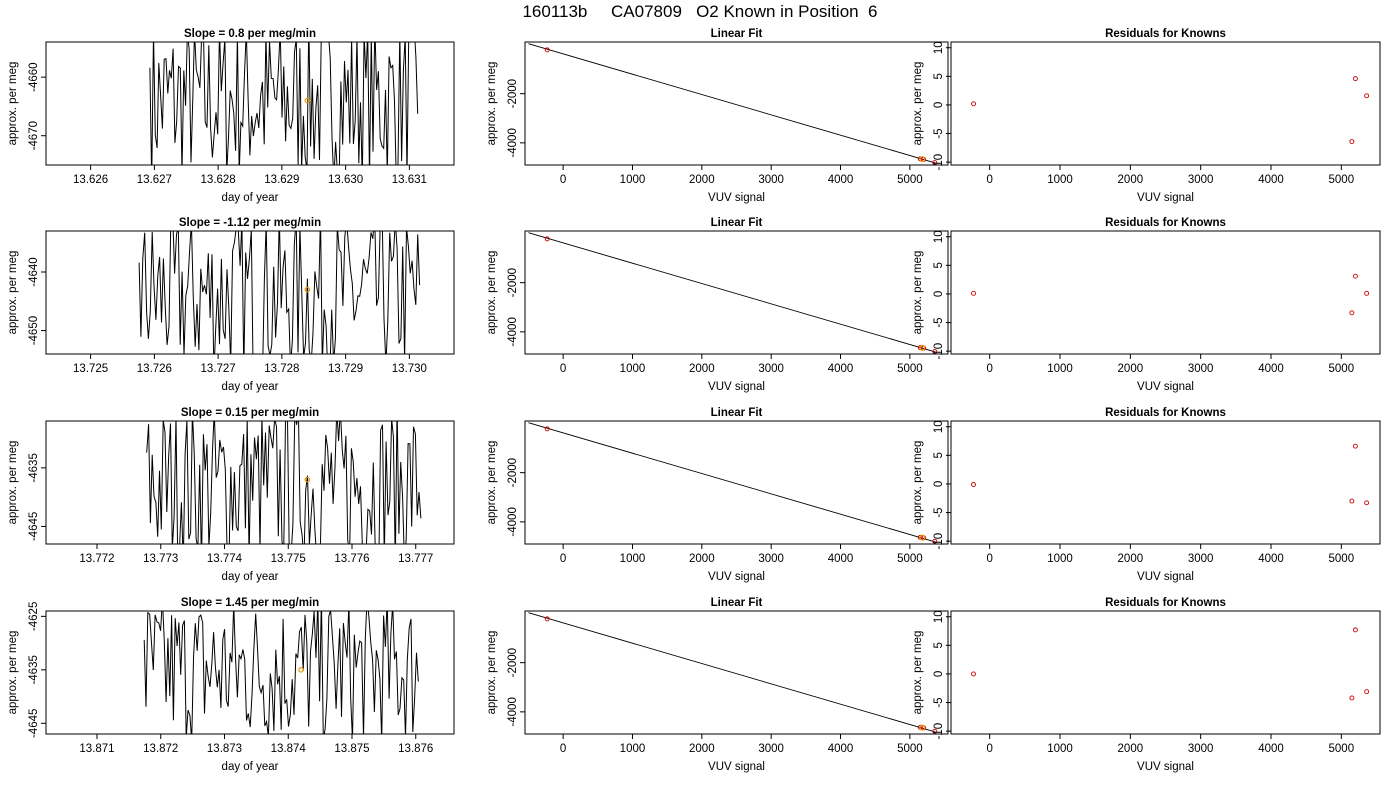  I want to click on x-tick-label: 13.630, so click(345, 180).